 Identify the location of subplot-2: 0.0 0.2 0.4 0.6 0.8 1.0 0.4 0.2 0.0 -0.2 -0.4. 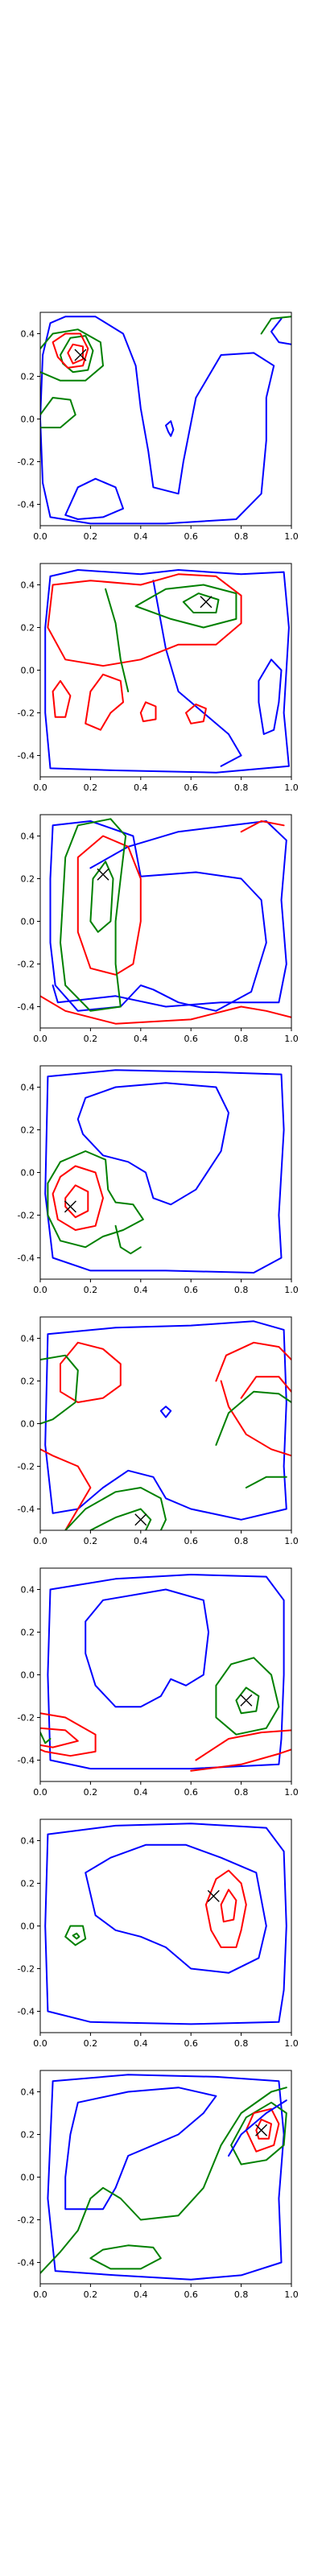
(158, 678).